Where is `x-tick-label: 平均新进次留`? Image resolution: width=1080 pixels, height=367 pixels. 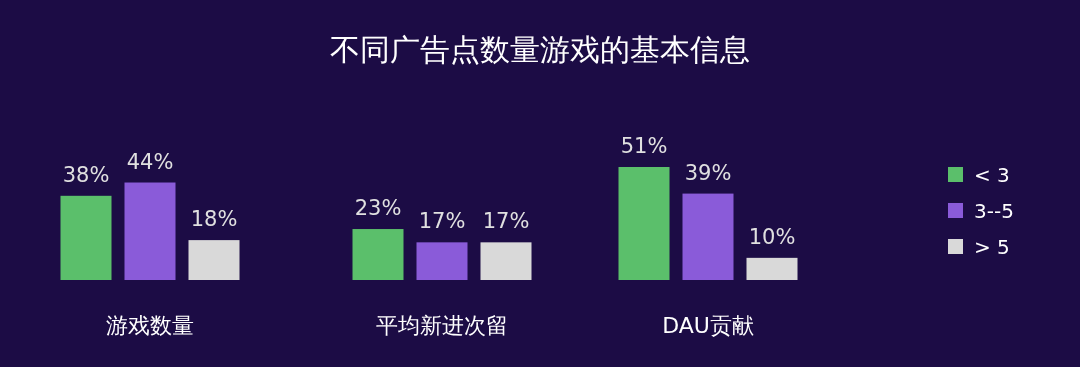
x-tick-label: 平均新进次留 is located at coordinates (442, 325).